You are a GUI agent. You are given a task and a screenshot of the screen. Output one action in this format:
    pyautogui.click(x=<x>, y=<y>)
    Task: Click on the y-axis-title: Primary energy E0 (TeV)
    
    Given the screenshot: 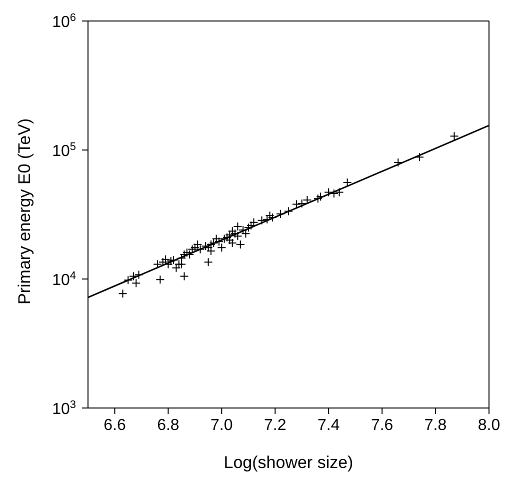 What is the action you would take?
    pyautogui.click(x=24, y=211)
    